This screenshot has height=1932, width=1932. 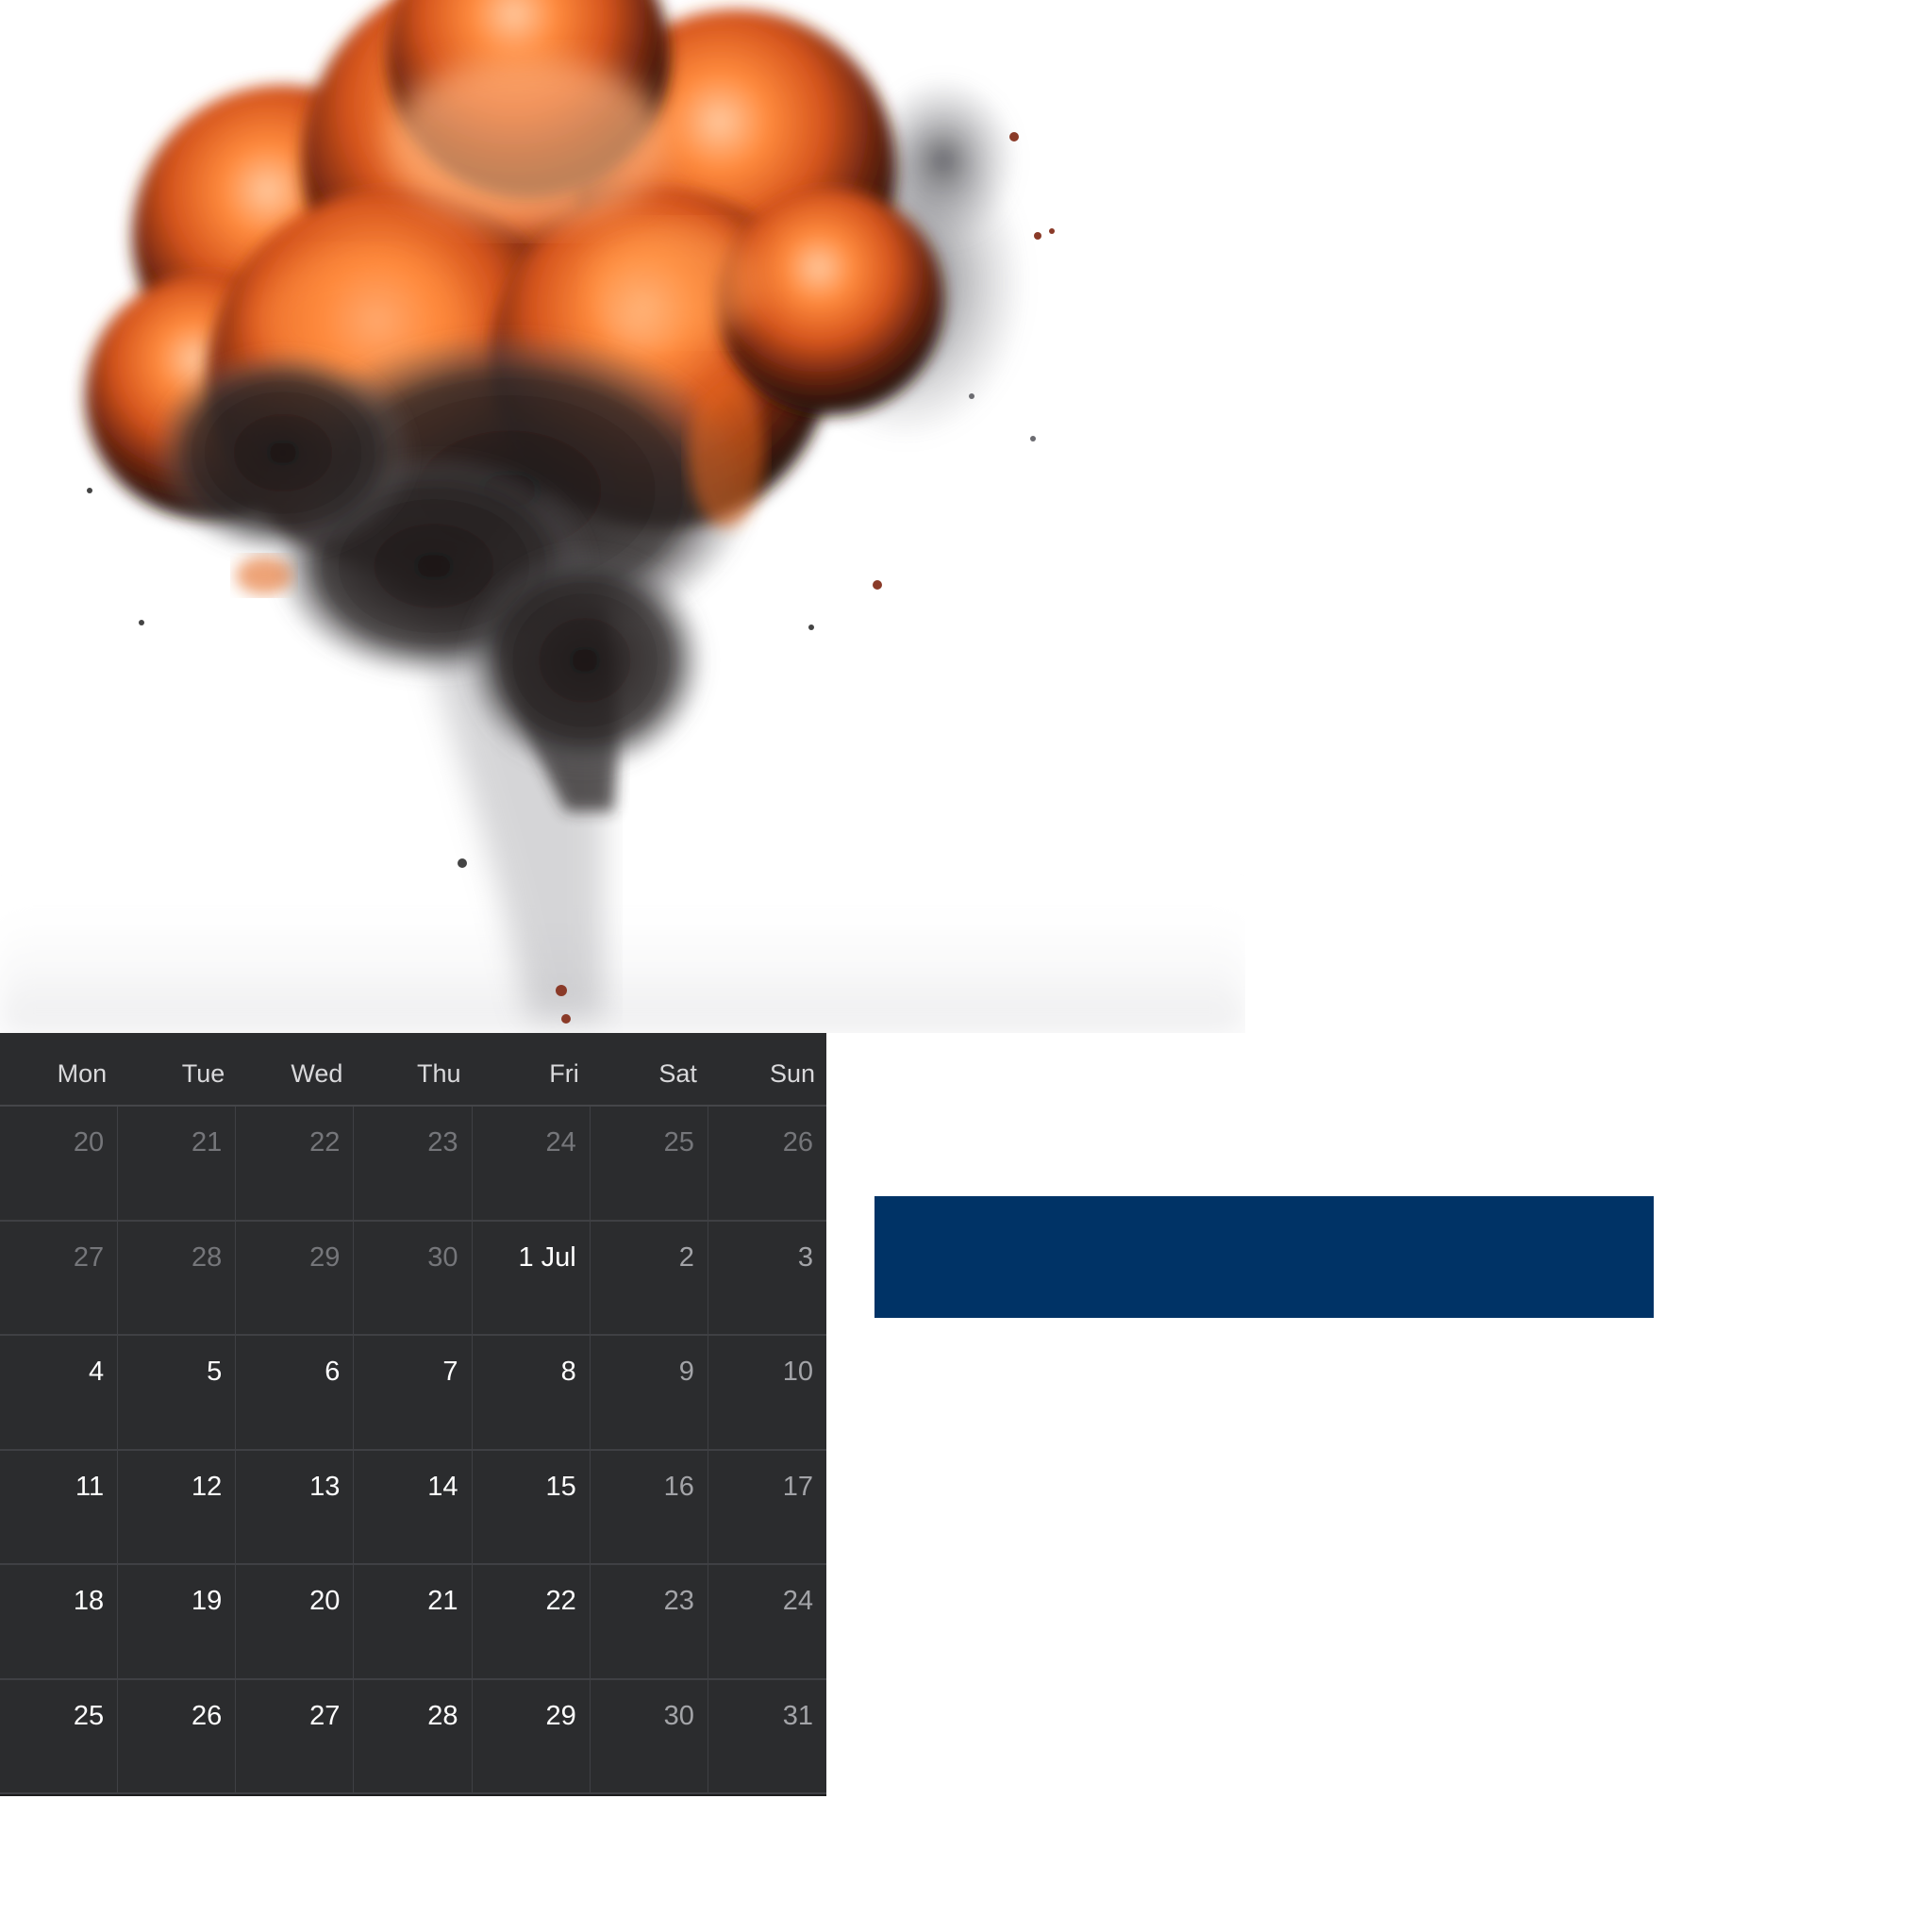 What do you see at coordinates (317, 1074) in the screenshot?
I see `weekday-label-wed: Wed` at bounding box center [317, 1074].